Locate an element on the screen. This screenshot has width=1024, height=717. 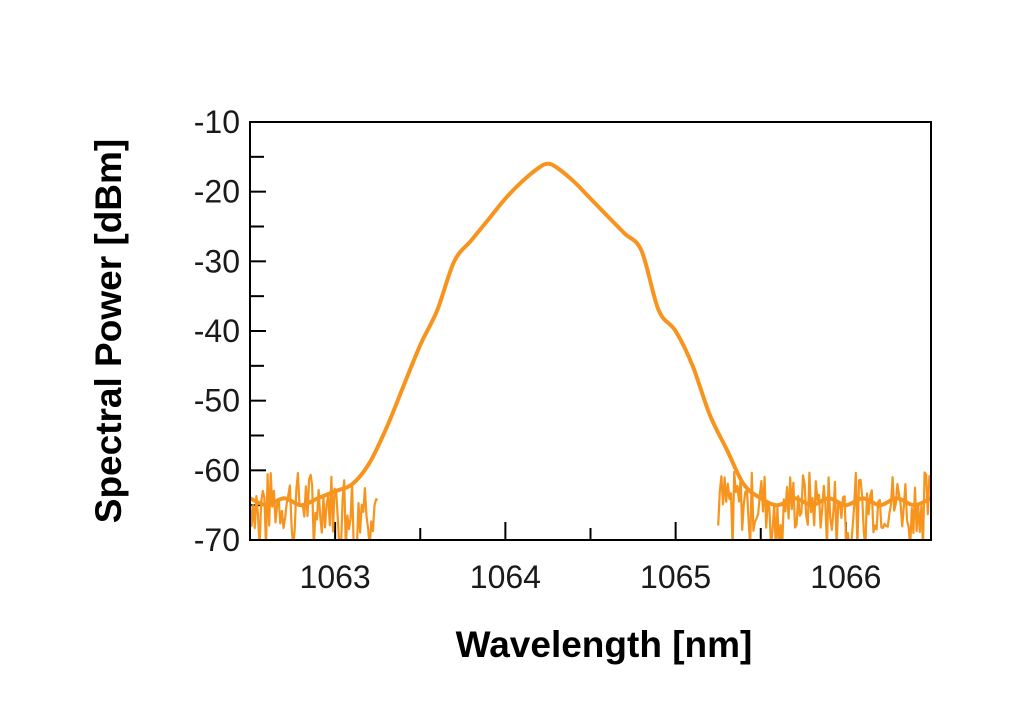
y-tick-label: -40 is located at coordinates (217, 331).